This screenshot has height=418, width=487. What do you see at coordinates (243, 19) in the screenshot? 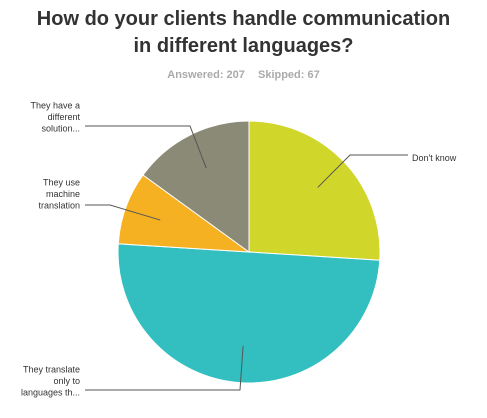
I see `chart-title-line-1: How do your clients handle communication` at bounding box center [243, 19].